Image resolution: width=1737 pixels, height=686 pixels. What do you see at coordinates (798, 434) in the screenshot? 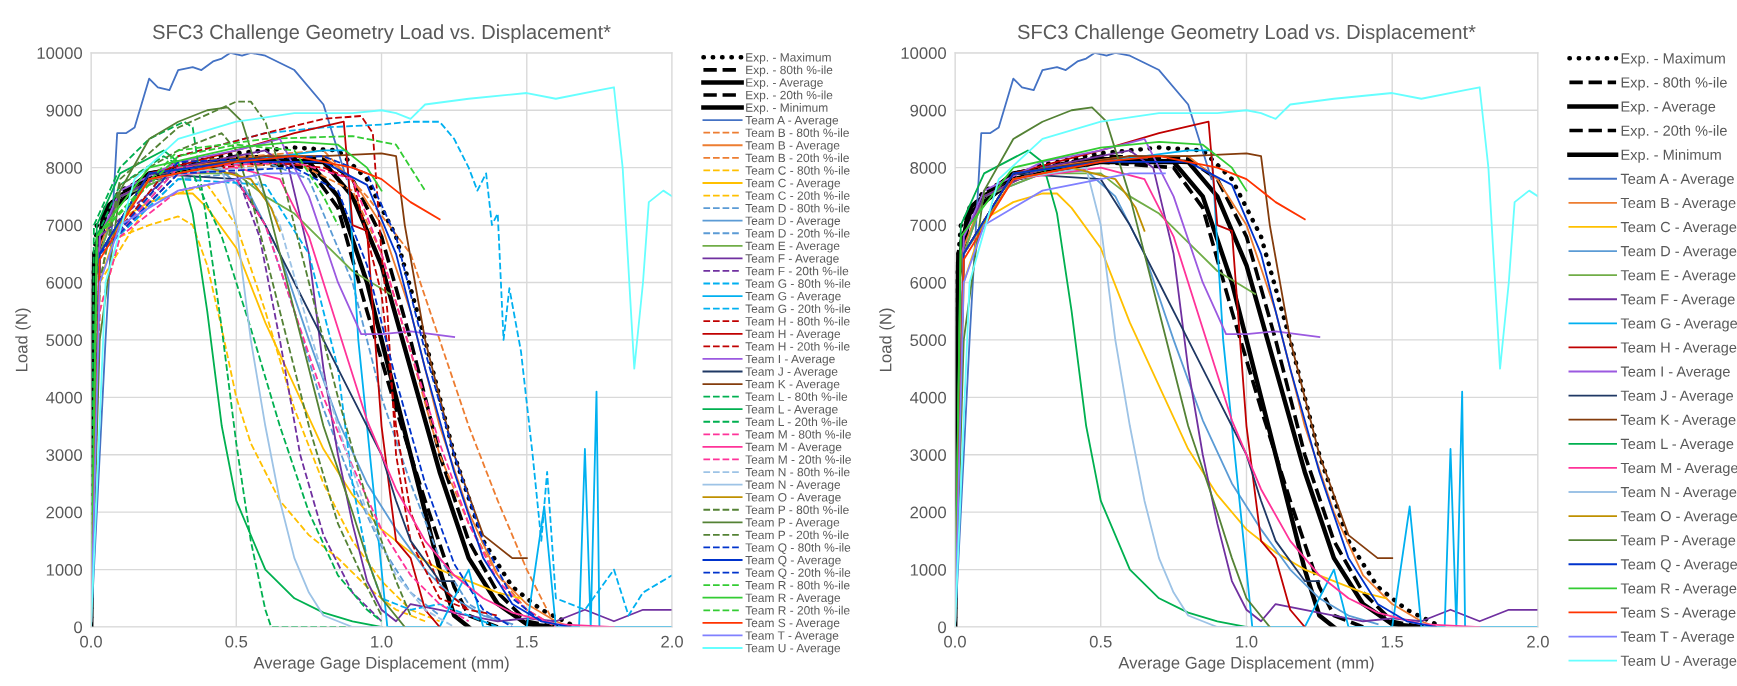
I see `legend-label: Team M - 80th %-ile` at bounding box center [798, 434].